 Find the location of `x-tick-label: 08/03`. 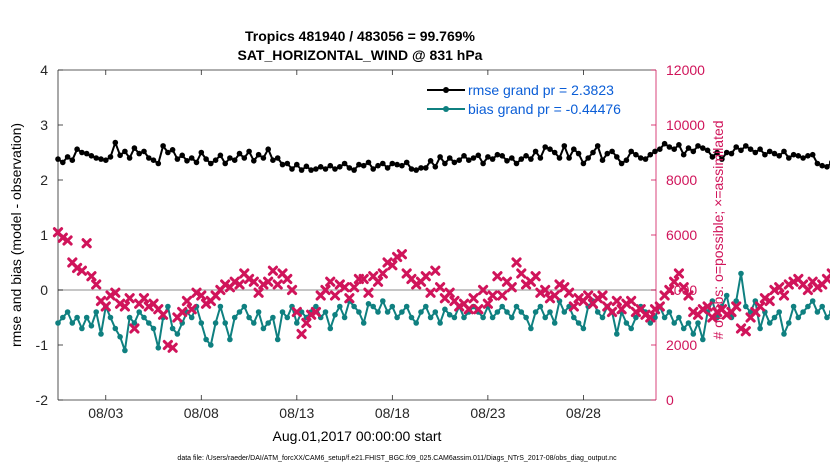

x-tick-label: 08/03 is located at coordinates (105, 413).